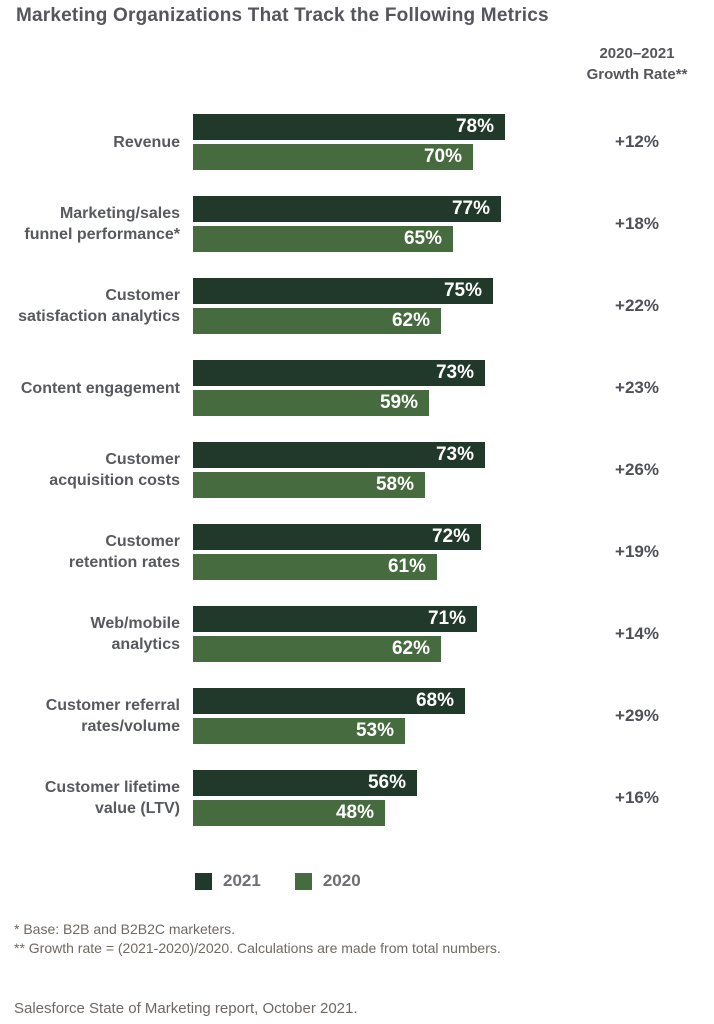 The image size is (714, 1024). What do you see at coordinates (339, 388) in the screenshot?
I see `bar-group: 73% 59%` at bounding box center [339, 388].